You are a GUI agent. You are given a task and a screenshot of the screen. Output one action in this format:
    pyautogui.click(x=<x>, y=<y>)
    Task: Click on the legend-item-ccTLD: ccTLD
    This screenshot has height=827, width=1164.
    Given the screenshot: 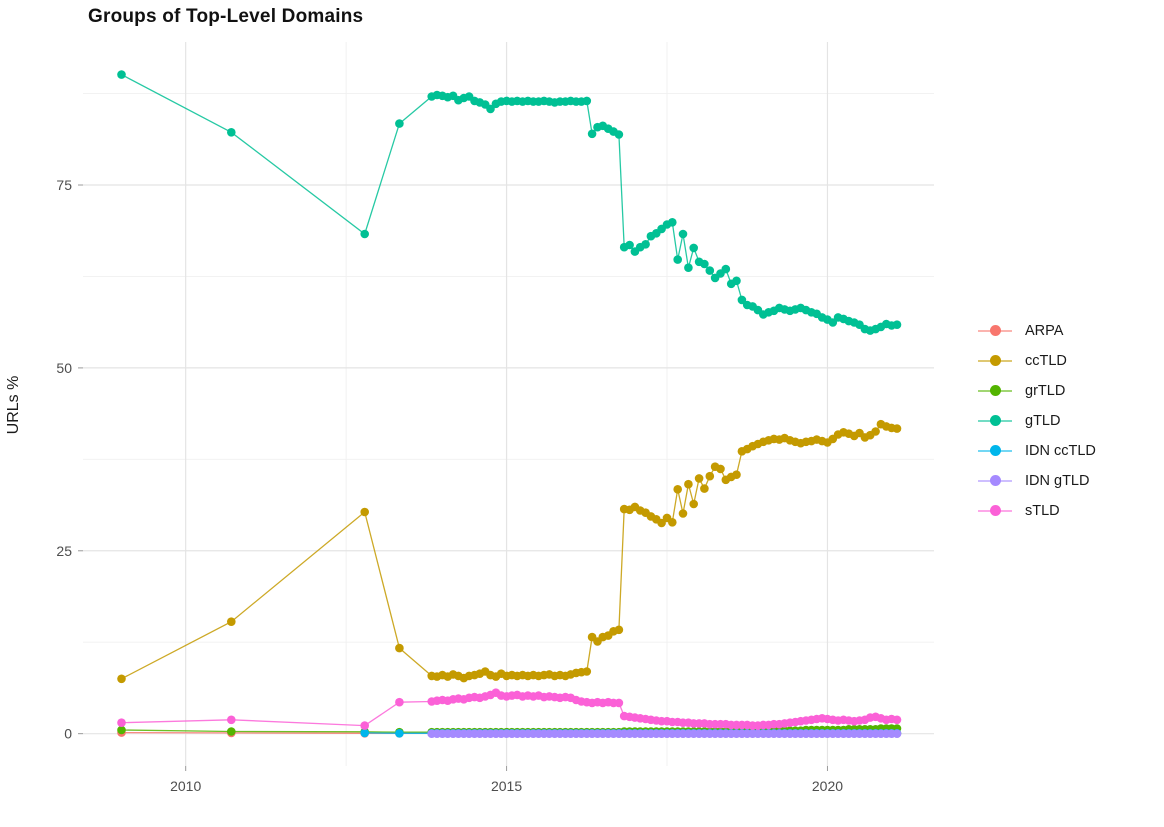 What is the action you would take?
    pyautogui.click(x=1037, y=360)
    